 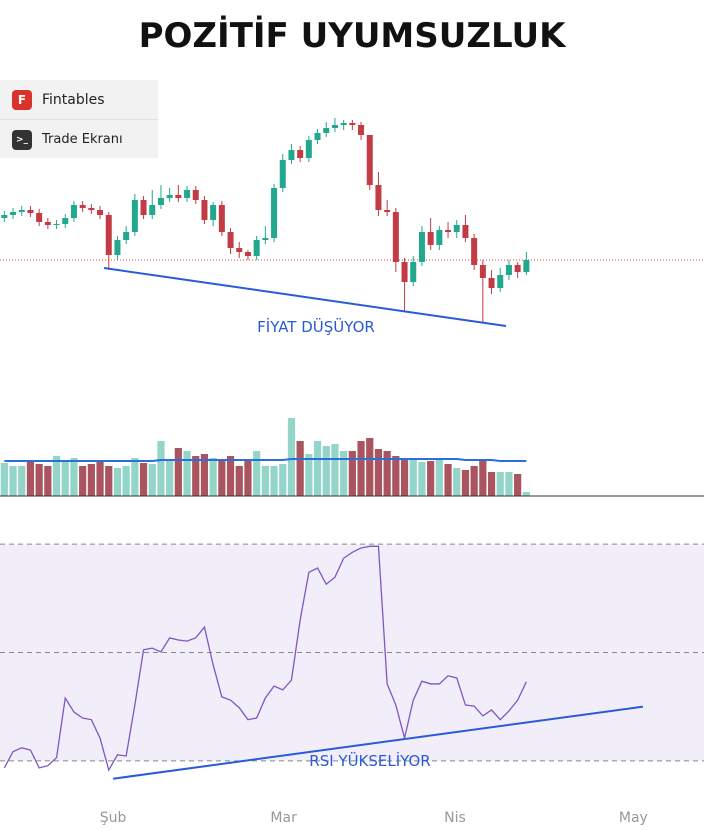 What do you see at coordinates (82, 139) in the screenshot?
I see `tab-label: Trade Ekranı` at bounding box center [82, 139].